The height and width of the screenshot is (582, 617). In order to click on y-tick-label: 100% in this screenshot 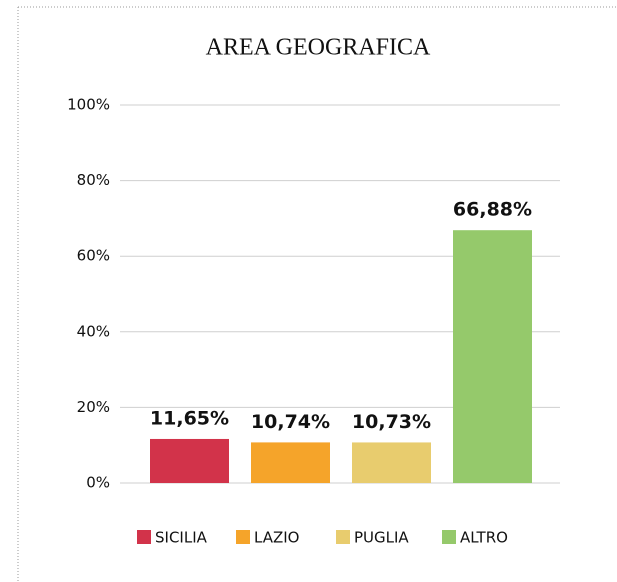, I will do `click(88, 105)`.